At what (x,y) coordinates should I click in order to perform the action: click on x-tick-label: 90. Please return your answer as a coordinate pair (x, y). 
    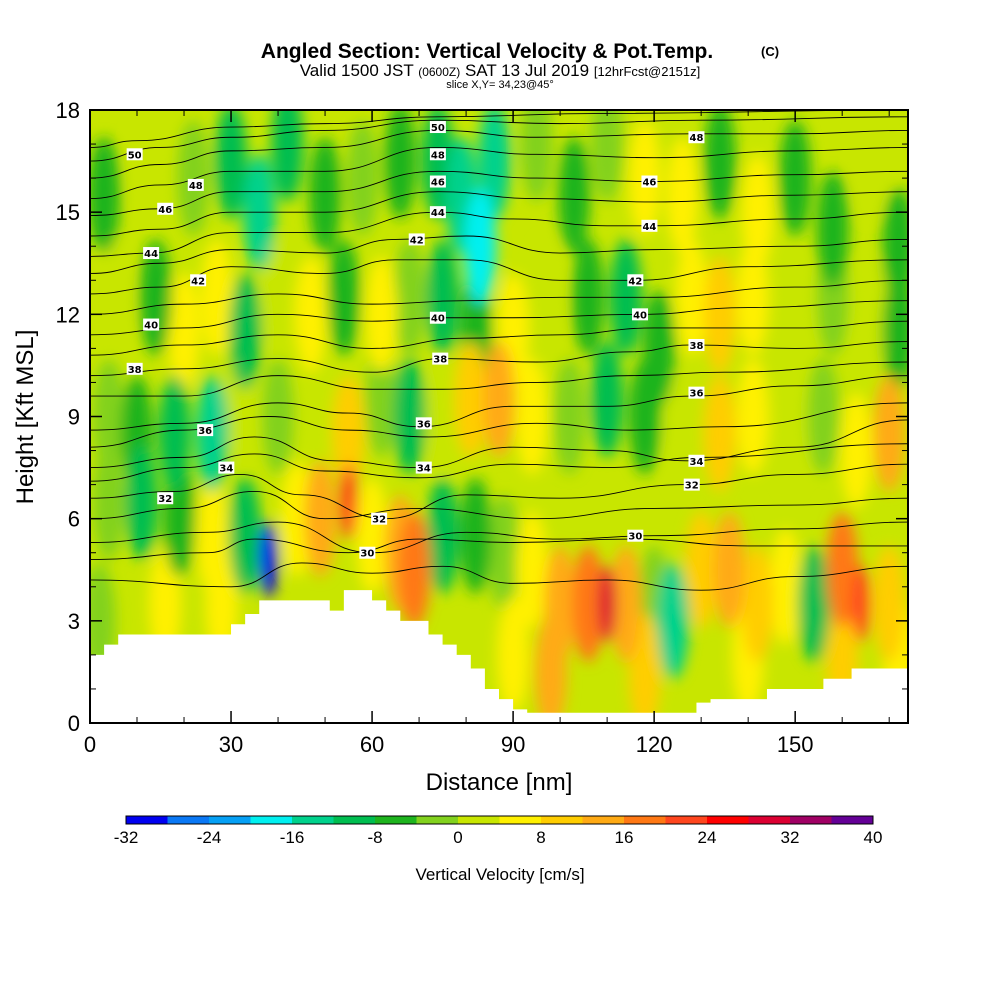
    Looking at the image, I should click on (513, 744).